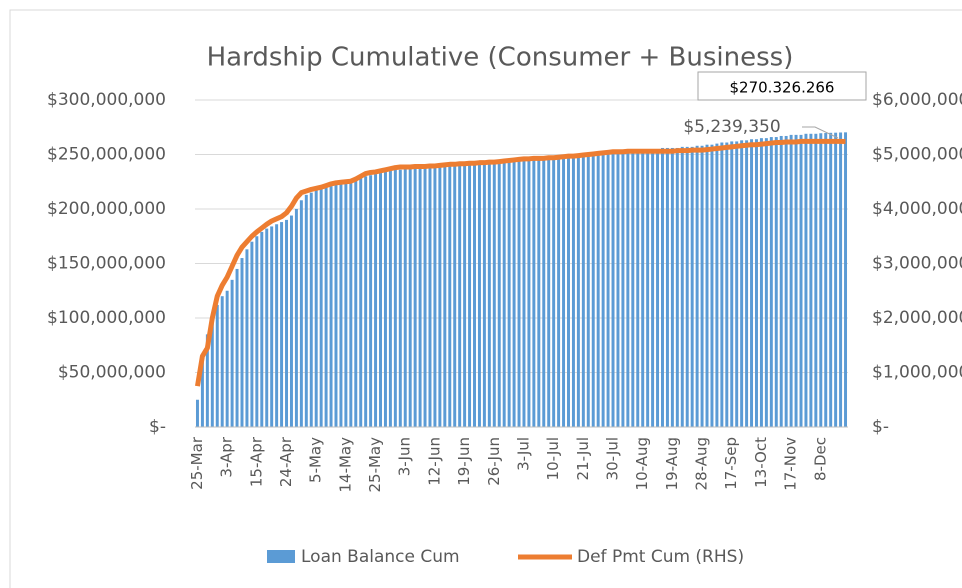 The height and width of the screenshot is (588, 962). I want to click on x-tick-label: 3-Apr, so click(227, 456).